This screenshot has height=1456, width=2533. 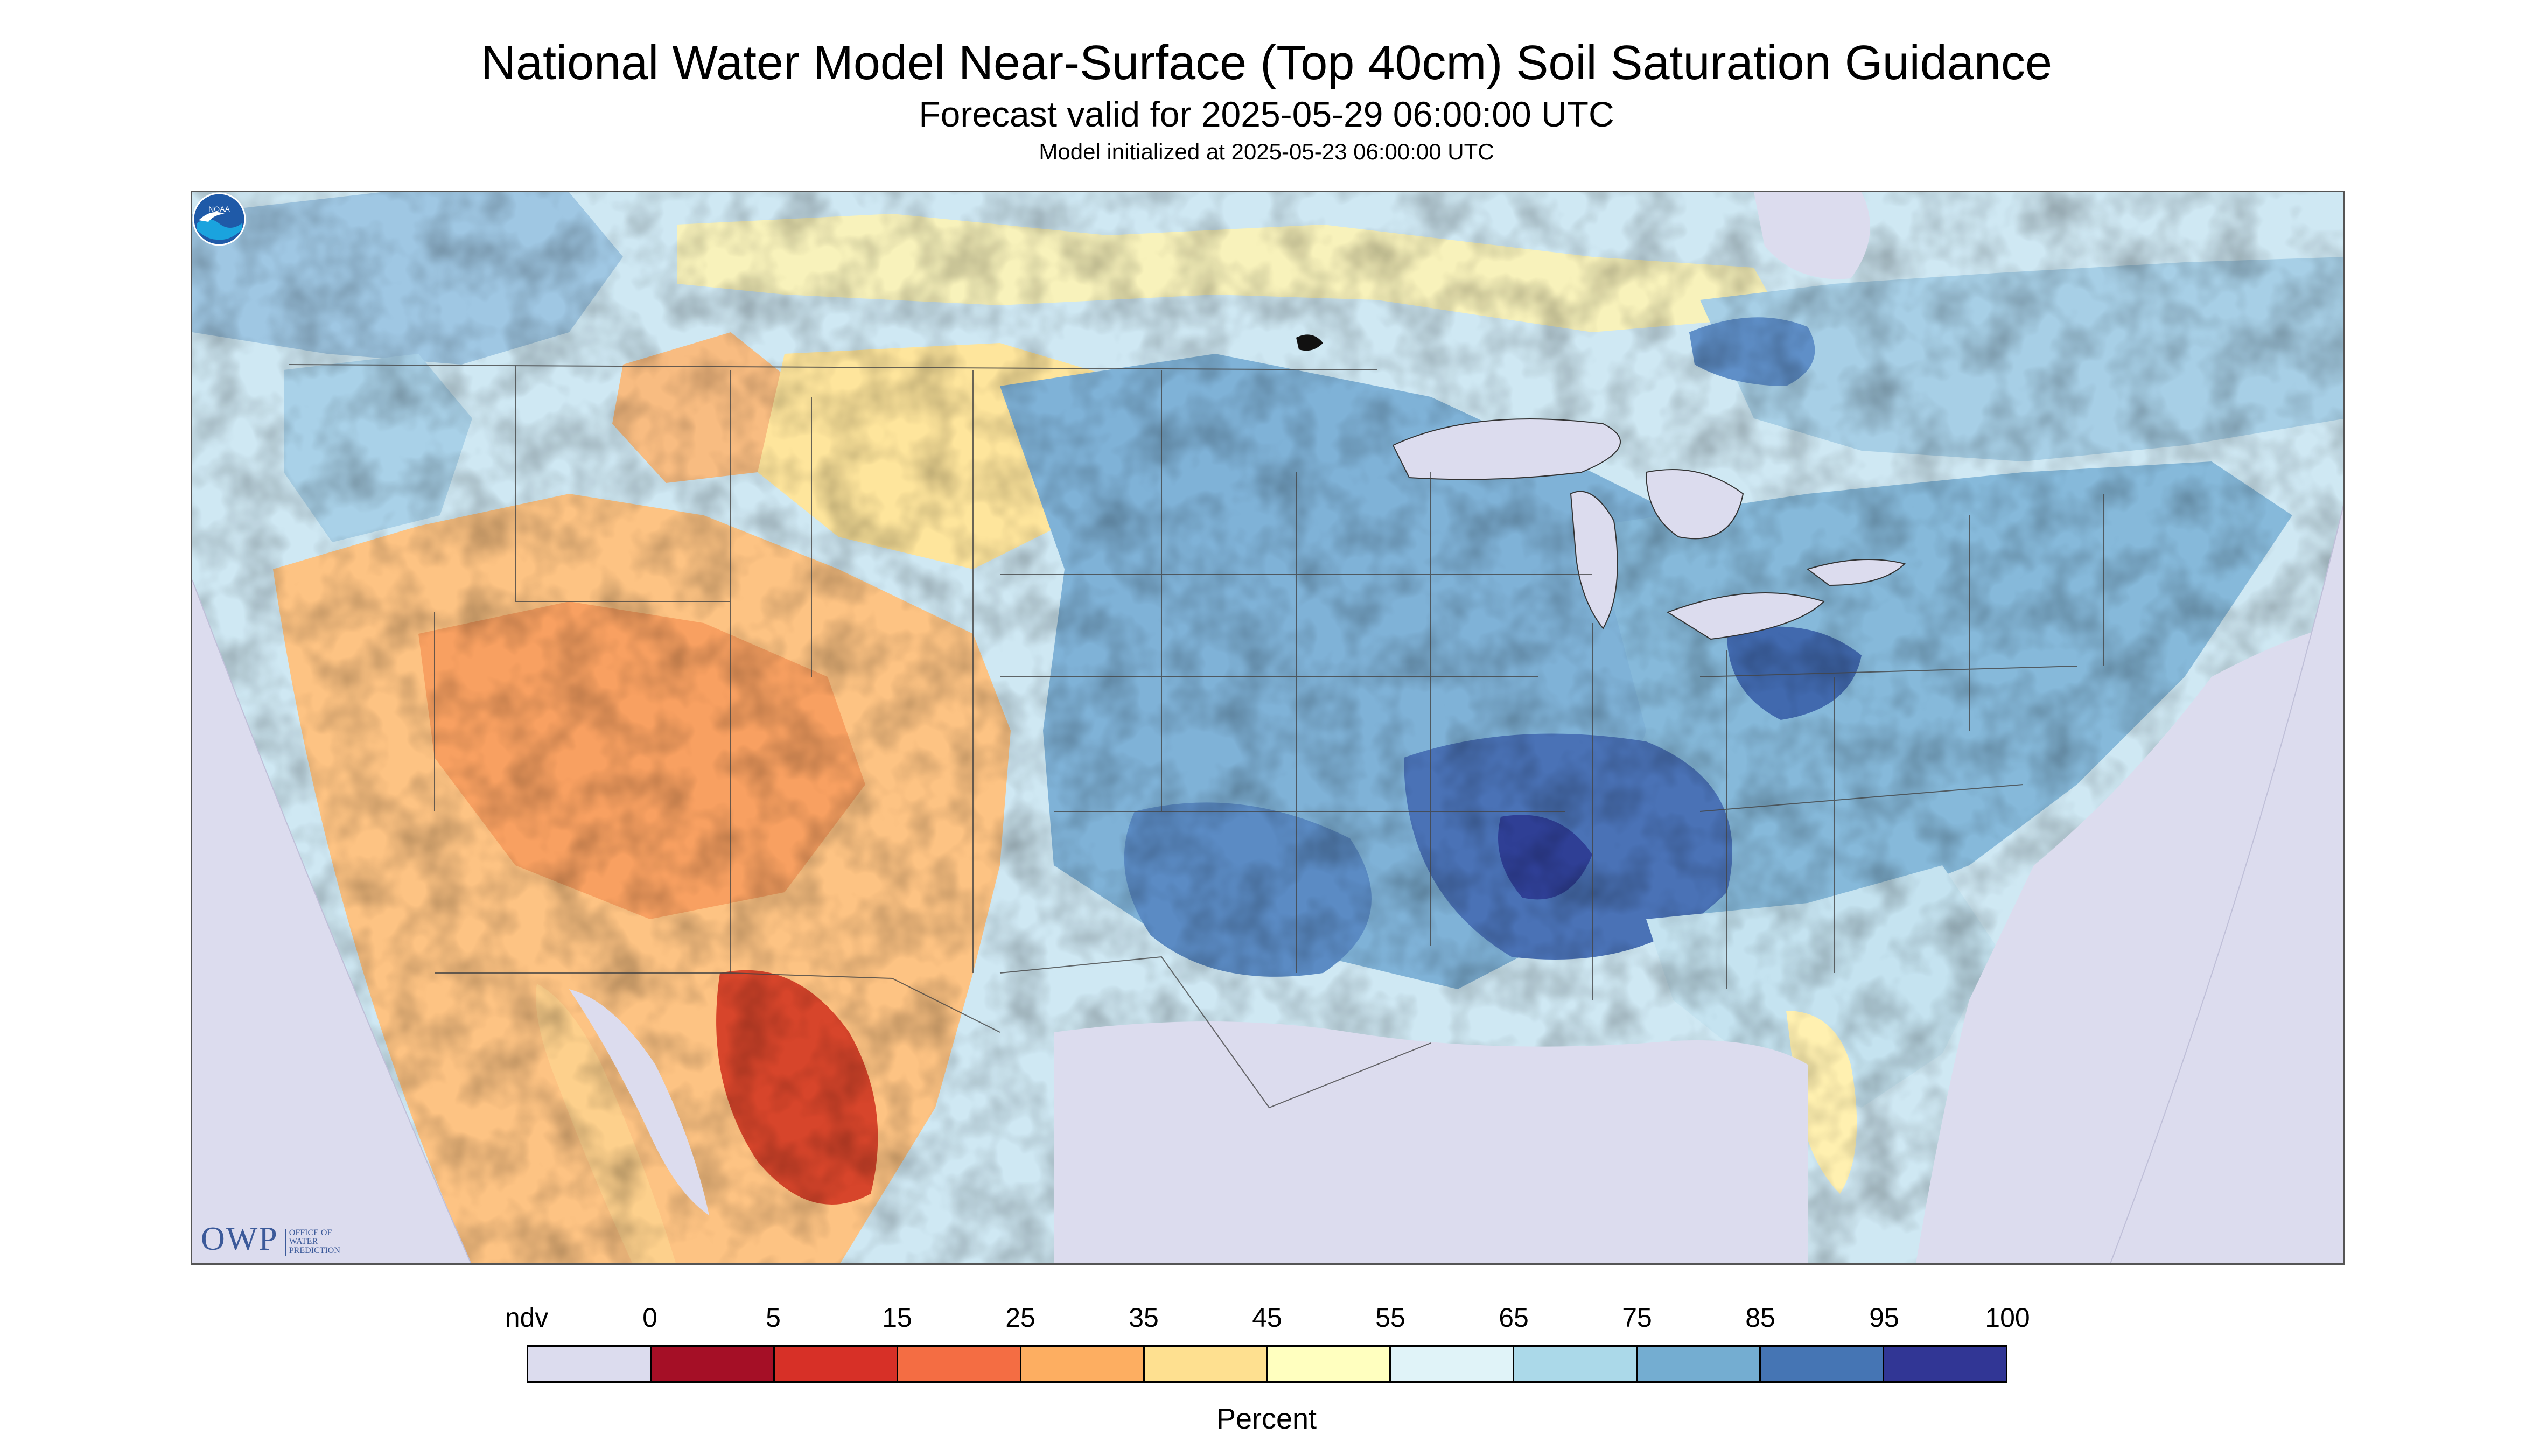 What do you see at coordinates (239, 1239) in the screenshot?
I see `owp-logo-text: OWP` at bounding box center [239, 1239].